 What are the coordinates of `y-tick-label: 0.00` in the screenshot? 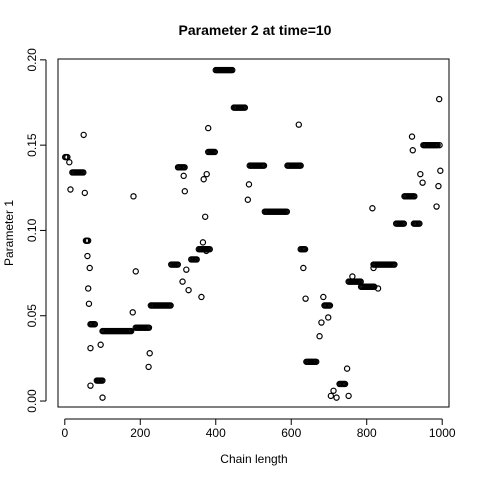 It's located at (32, 401).